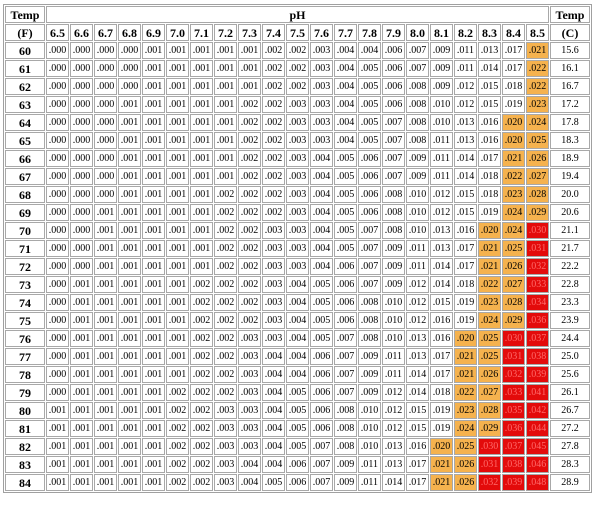 This screenshot has height=523, width=615. Describe the element at coordinates (441, 284) in the screenshot. I see `value-cell: .014` at that location.